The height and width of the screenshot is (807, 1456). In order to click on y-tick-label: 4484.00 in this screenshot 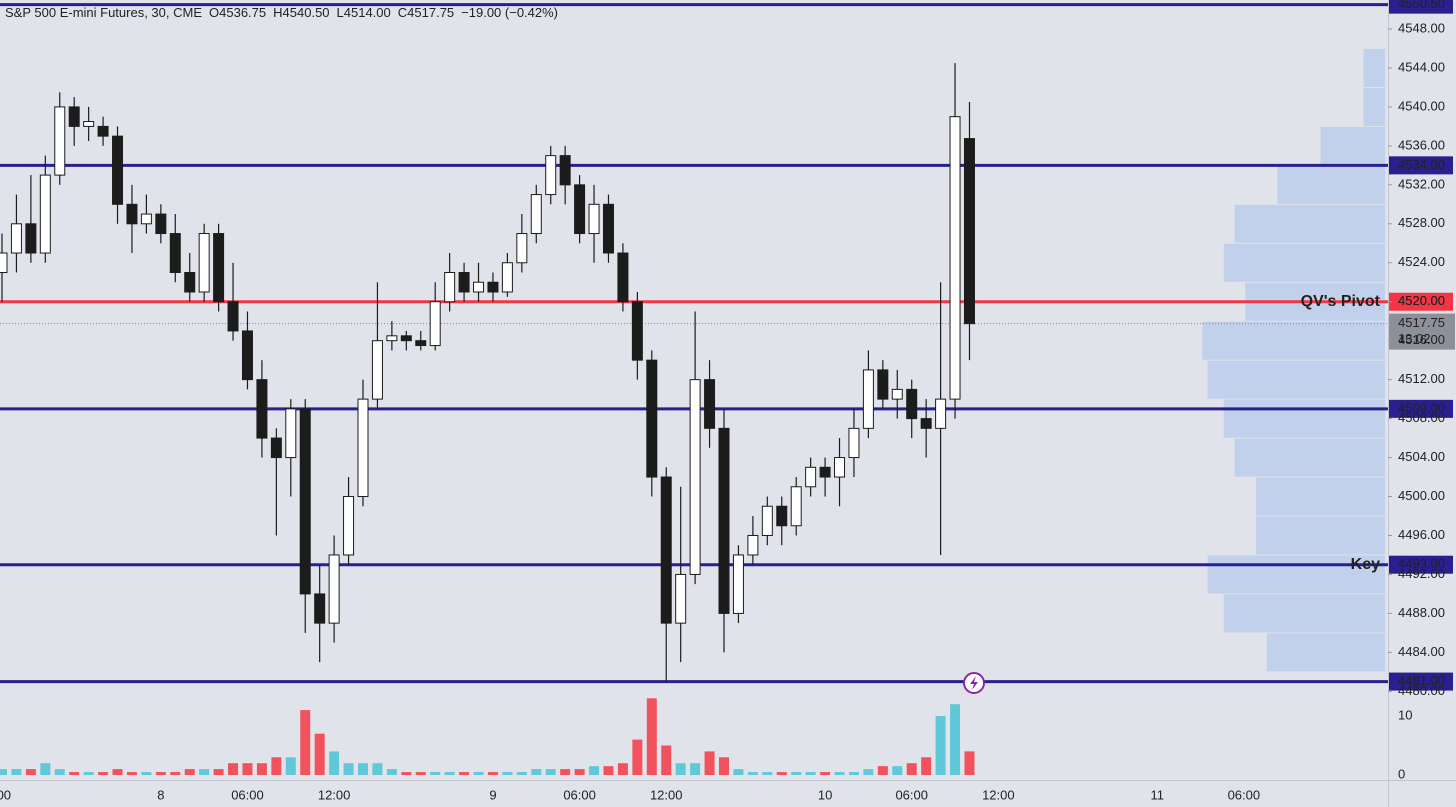, I will do `click(1421, 651)`.